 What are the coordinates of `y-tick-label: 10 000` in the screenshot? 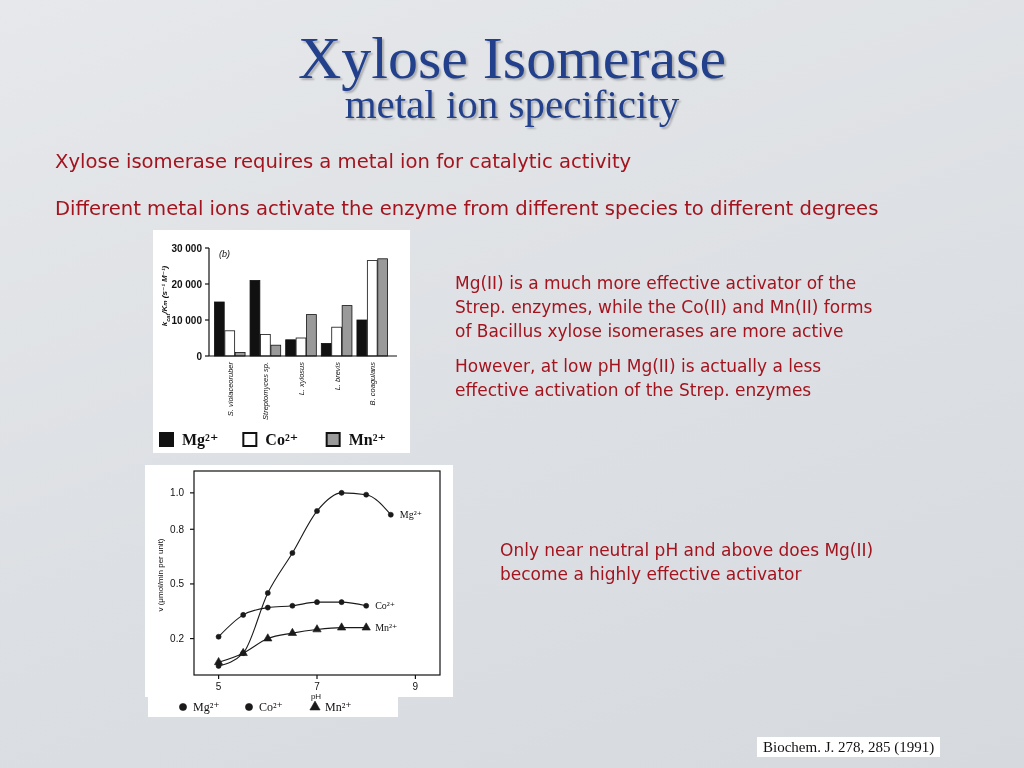 It's located at (187, 320).